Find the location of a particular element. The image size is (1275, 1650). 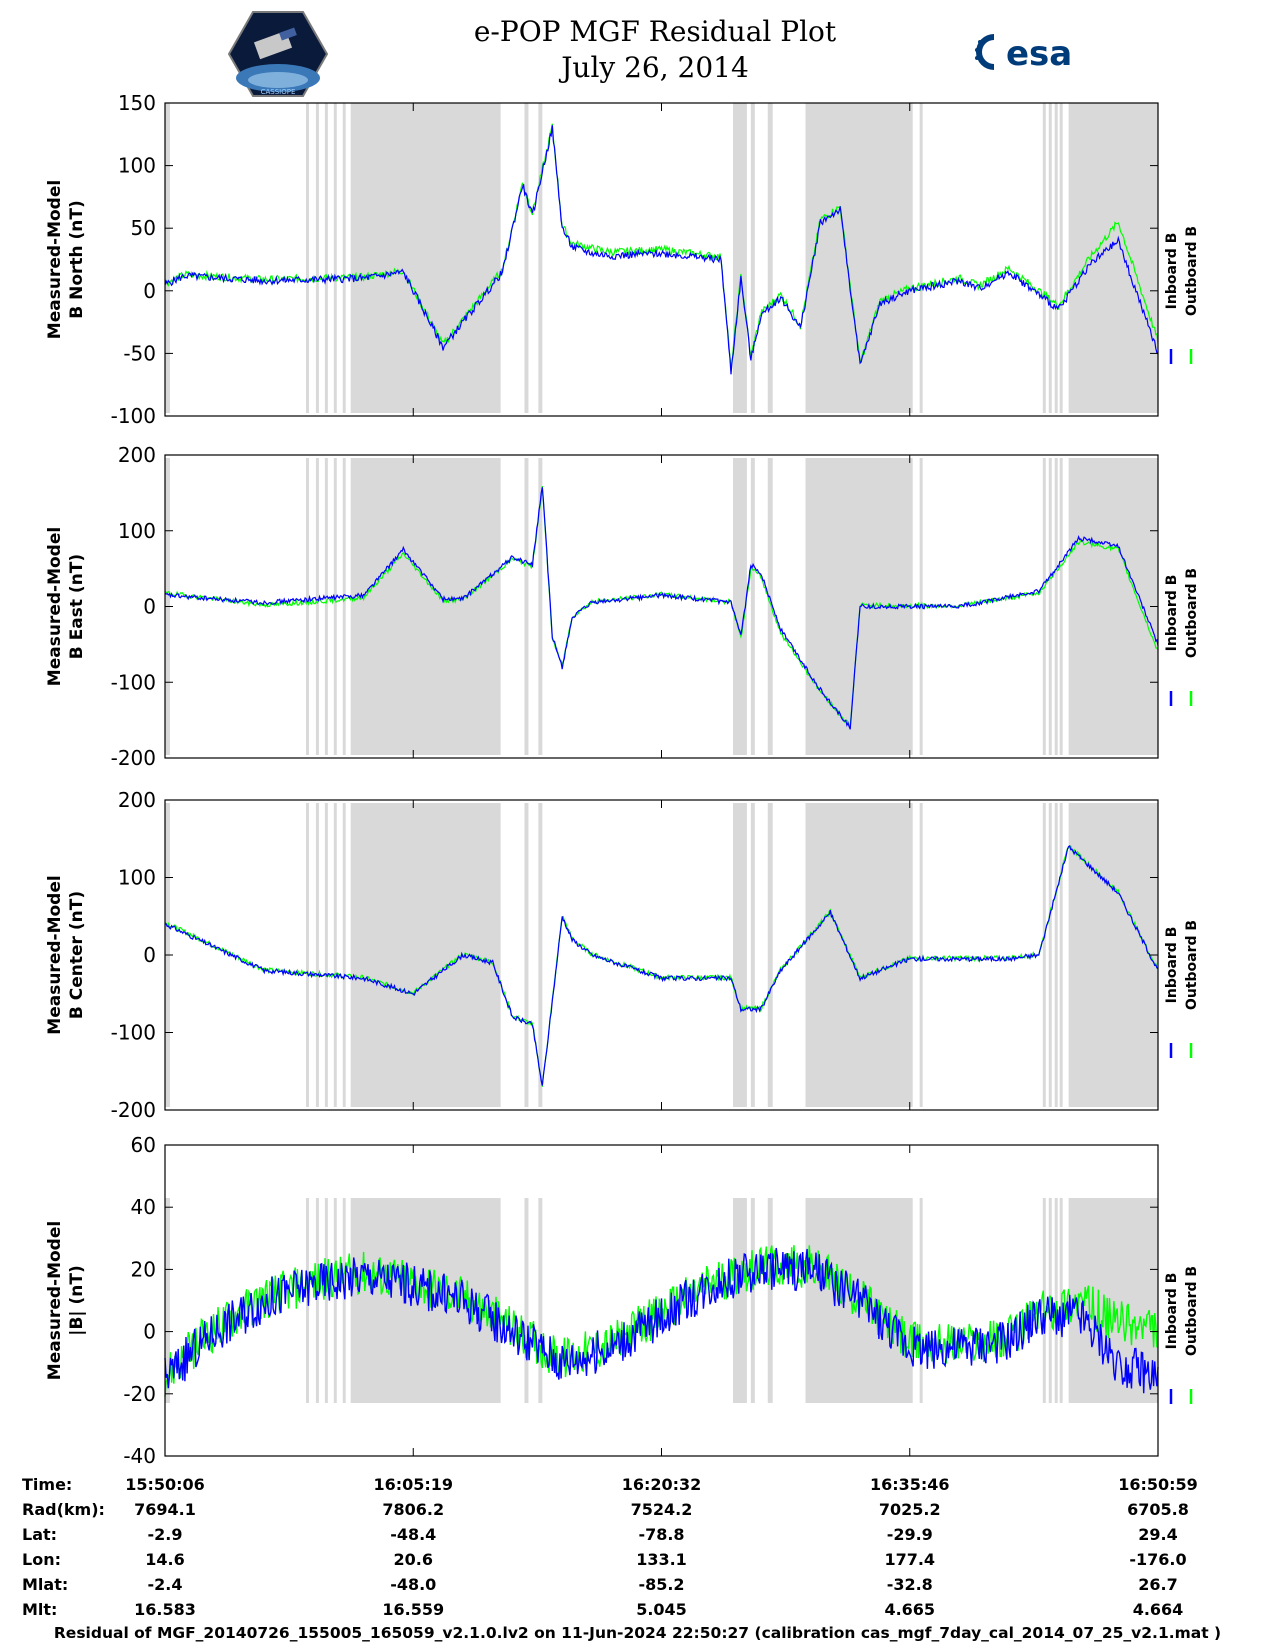

legend-label-0-0: Inboard B is located at coordinates (1172, 271).